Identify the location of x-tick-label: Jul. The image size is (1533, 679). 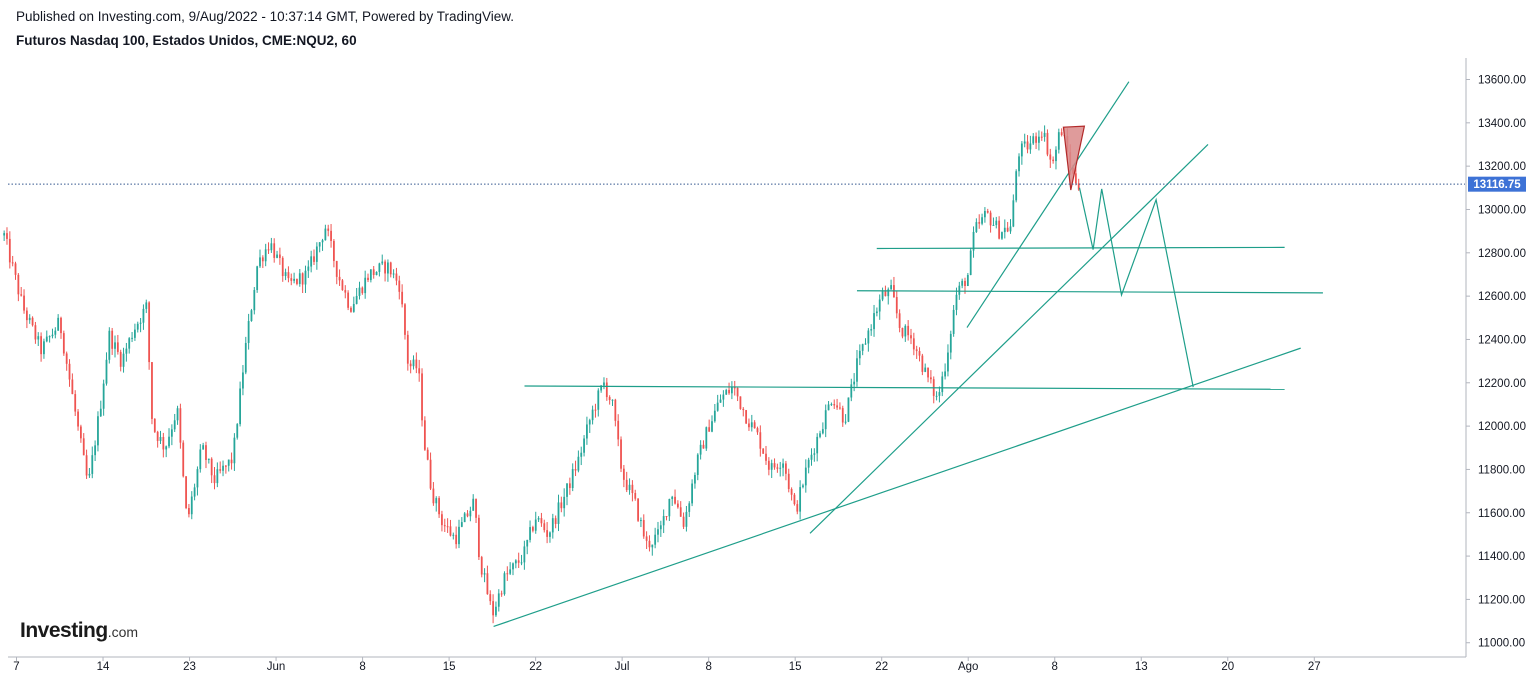
(622, 667).